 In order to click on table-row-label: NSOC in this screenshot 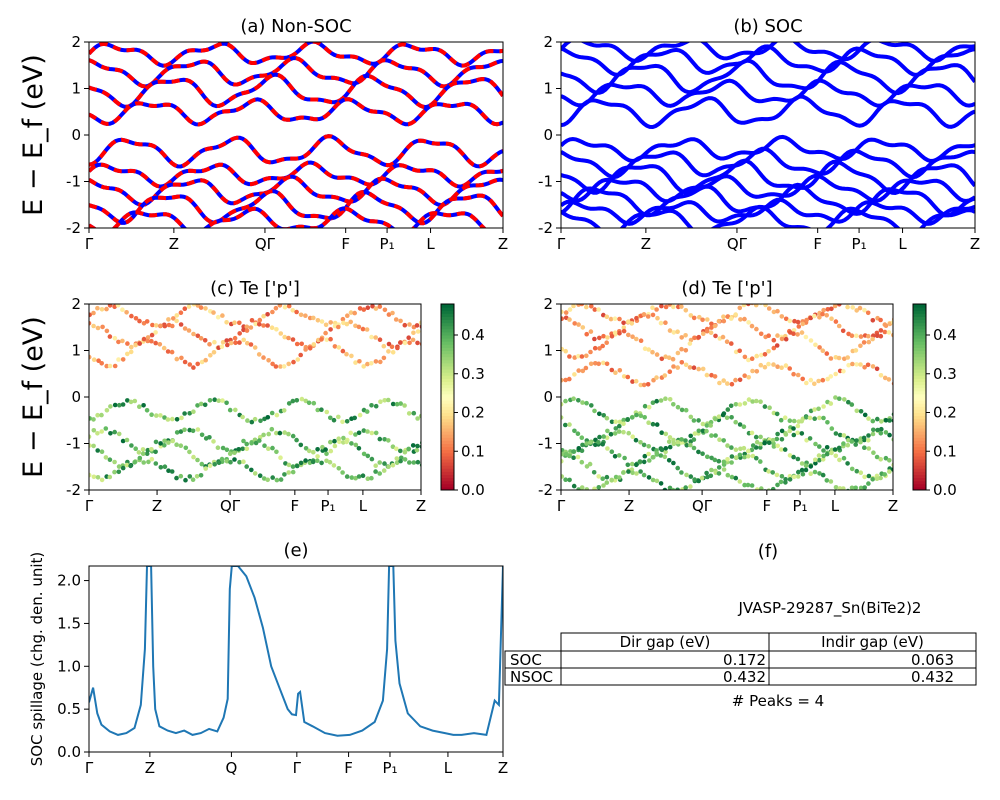, I will do `click(531, 677)`.